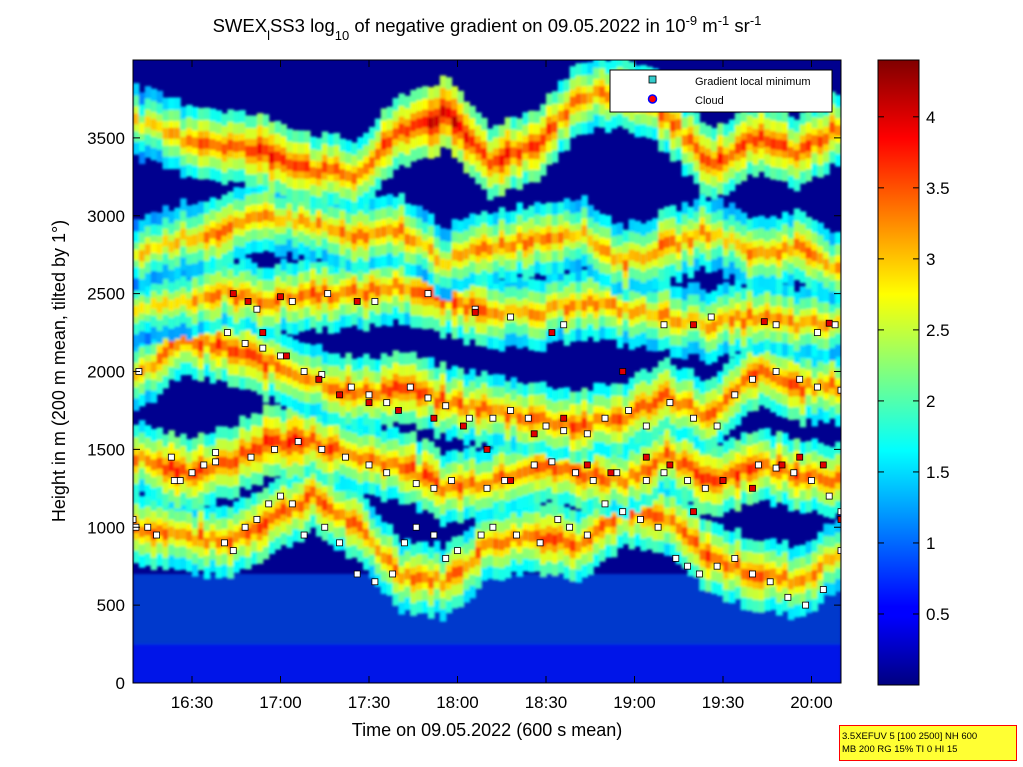 This screenshot has width=1023, height=767. What do you see at coordinates (938, 330) in the screenshot?
I see `colorbar-tick-label: 2.5` at bounding box center [938, 330].